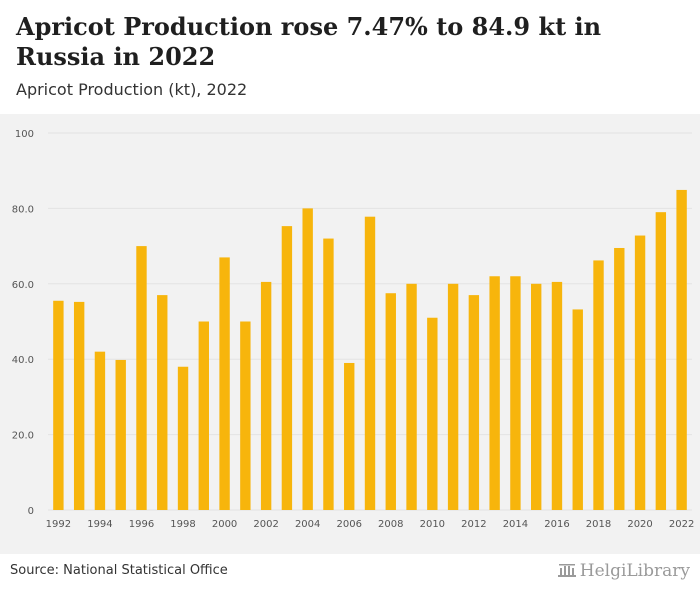 This screenshot has height=596, width=700. I want to click on x-tick-label: 2012, so click(473, 524).